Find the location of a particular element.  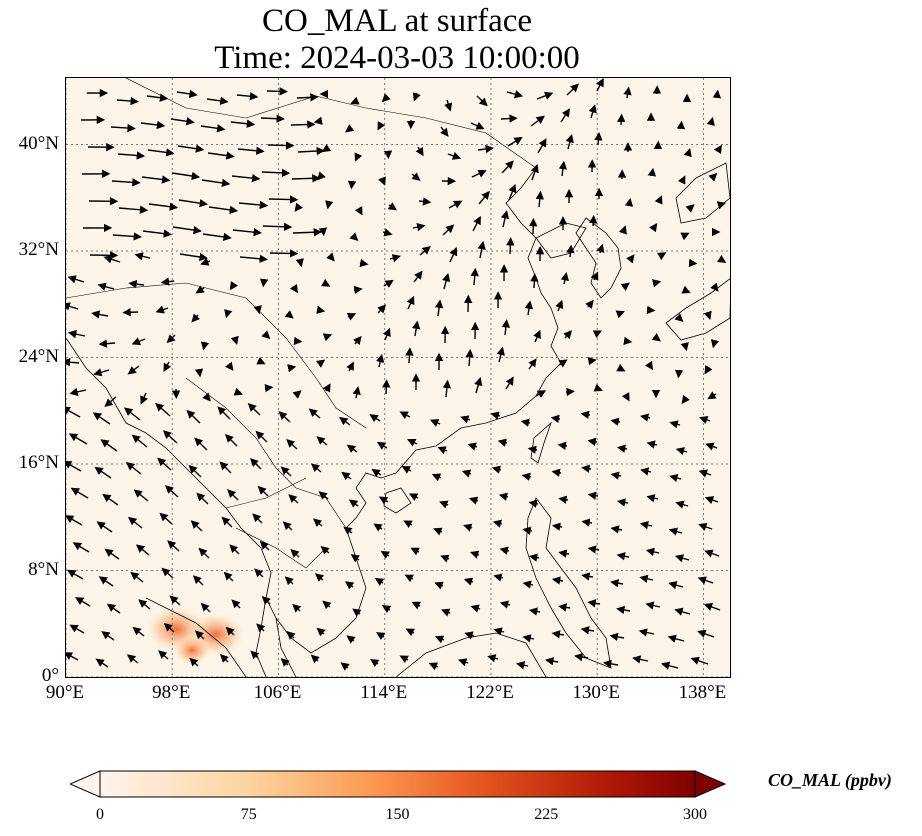

colorbar-tick-label: 75 is located at coordinates (248, 814).